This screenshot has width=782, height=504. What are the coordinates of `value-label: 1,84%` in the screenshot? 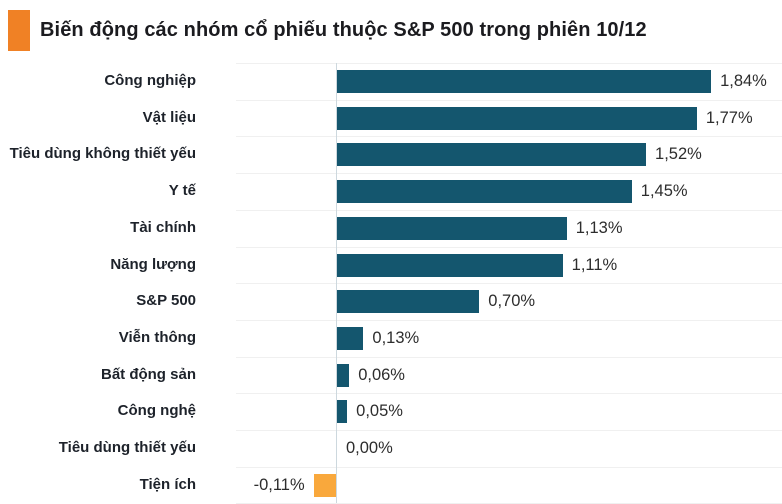 It's located at (743, 81).